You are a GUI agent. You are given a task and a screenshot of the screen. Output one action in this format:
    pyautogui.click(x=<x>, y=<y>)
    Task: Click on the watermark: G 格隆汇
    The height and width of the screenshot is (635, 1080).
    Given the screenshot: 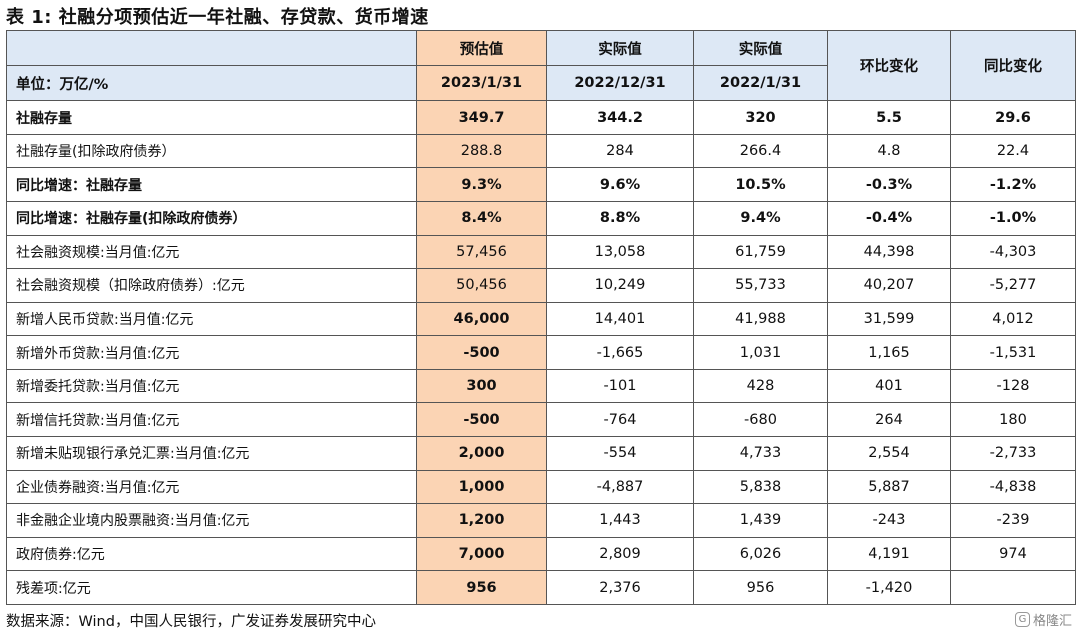 What is the action you would take?
    pyautogui.click(x=1043, y=619)
    